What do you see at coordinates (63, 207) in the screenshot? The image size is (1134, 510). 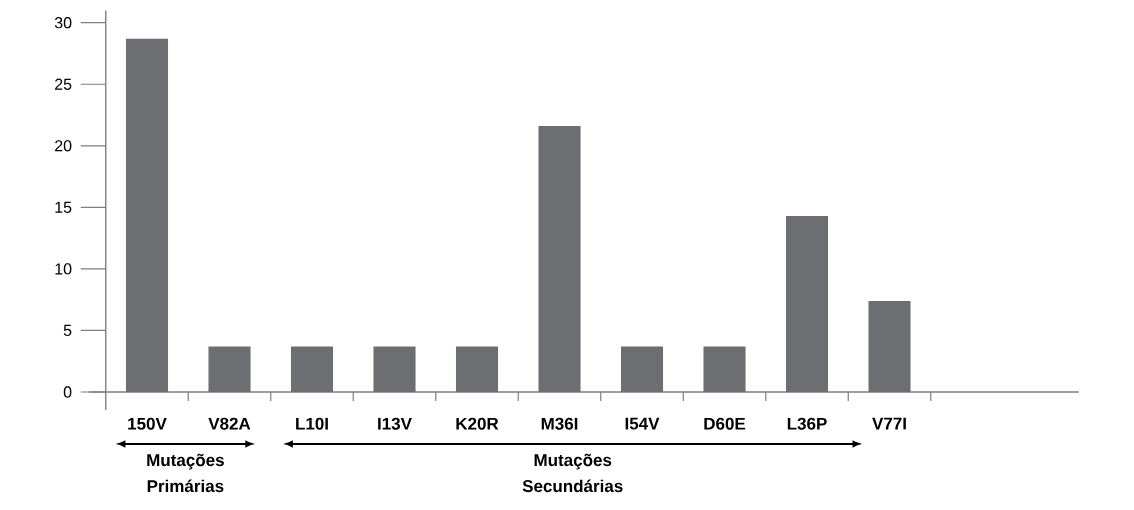 I see `y-tick-label: 15` at bounding box center [63, 207].